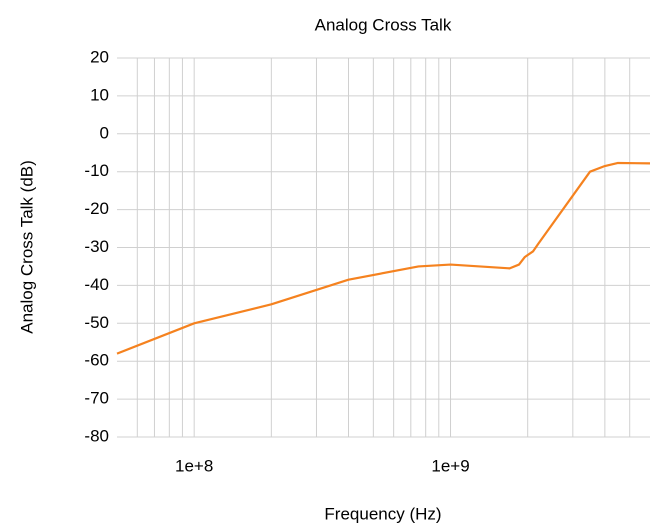 The height and width of the screenshot is (531, 656). What do you see at coordinates (96, 284) in the screenshot?
I see `y-tick-label: -40` at bounding box center [96, 284].